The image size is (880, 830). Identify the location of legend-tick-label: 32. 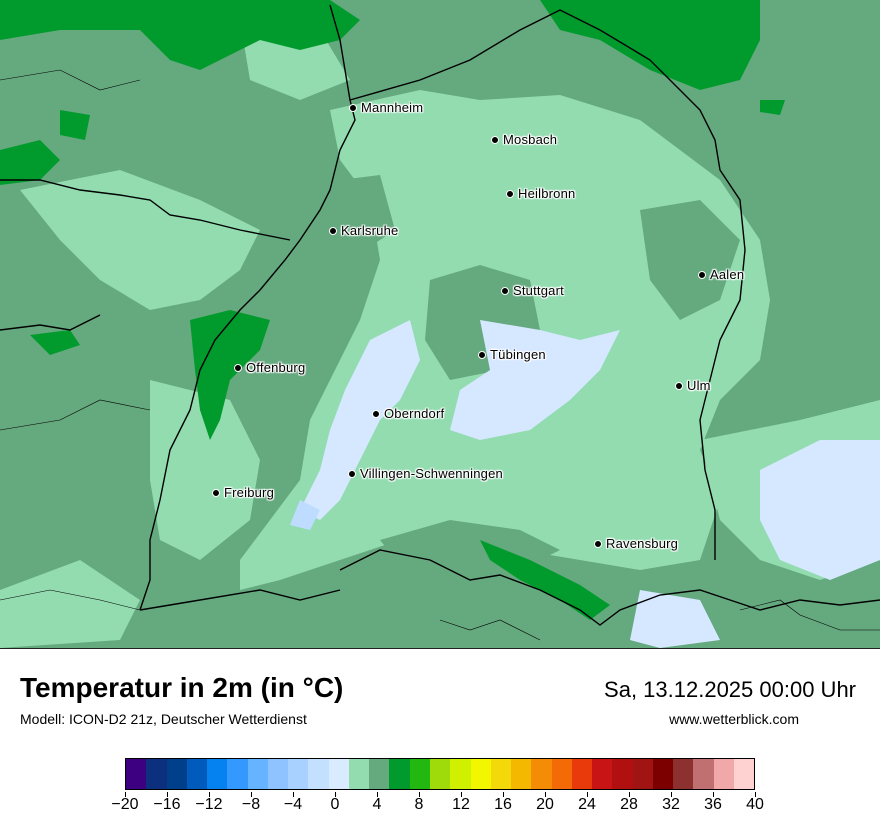
(671, 804).